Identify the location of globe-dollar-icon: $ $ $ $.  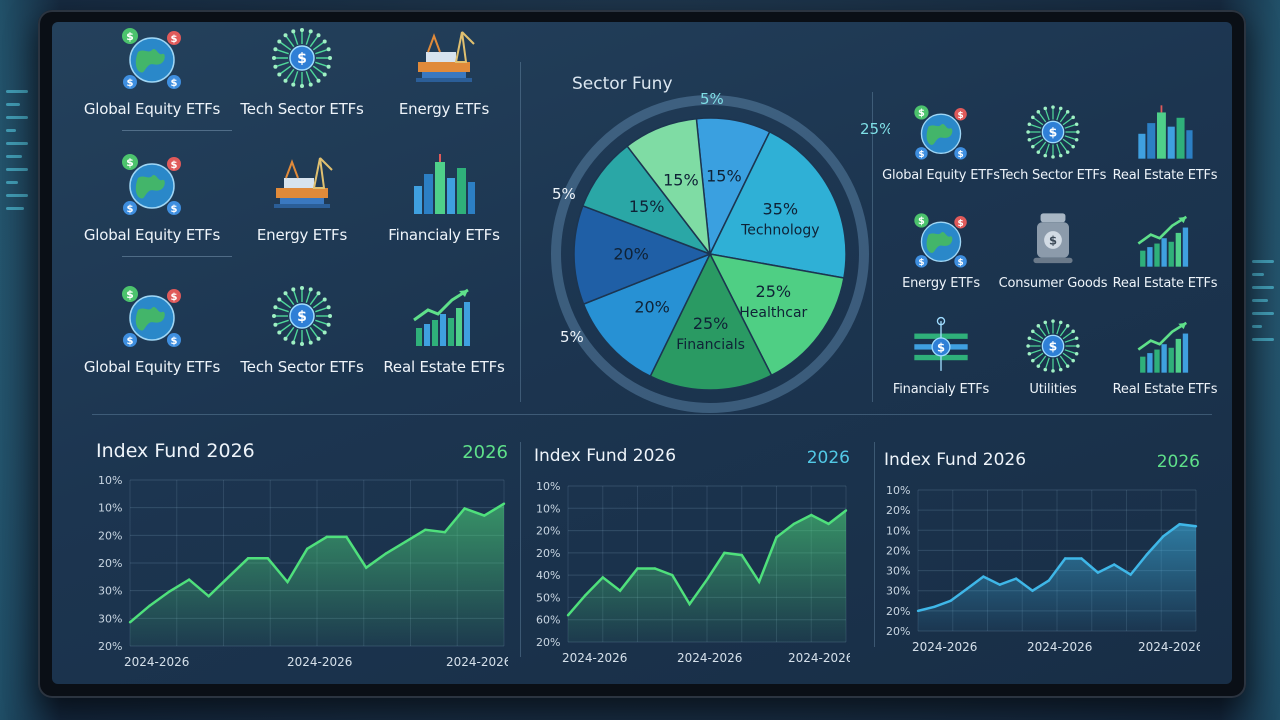
(152, 184).